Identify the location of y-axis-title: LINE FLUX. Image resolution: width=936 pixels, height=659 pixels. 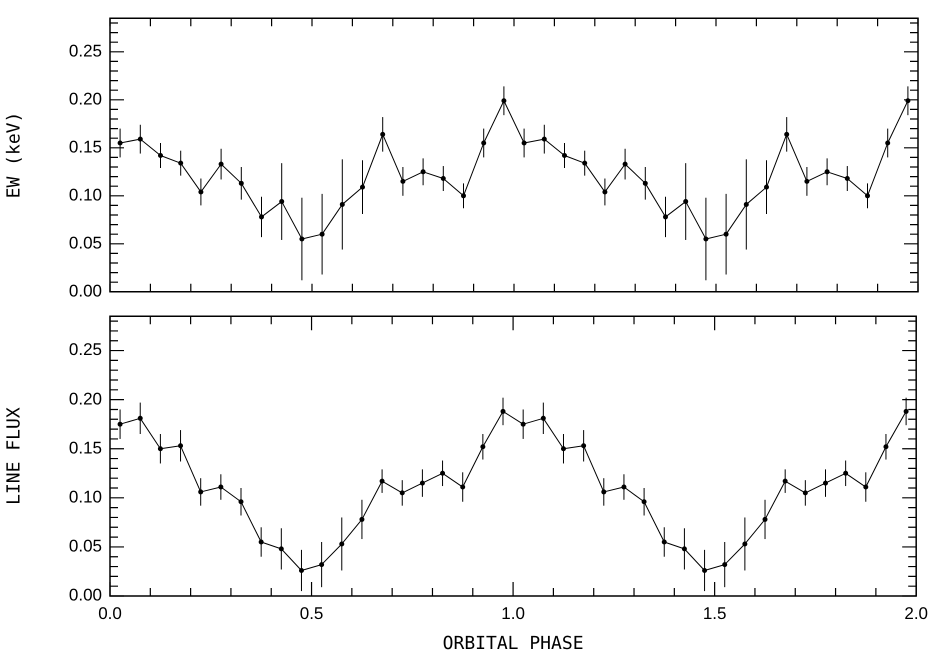
(13, 456).